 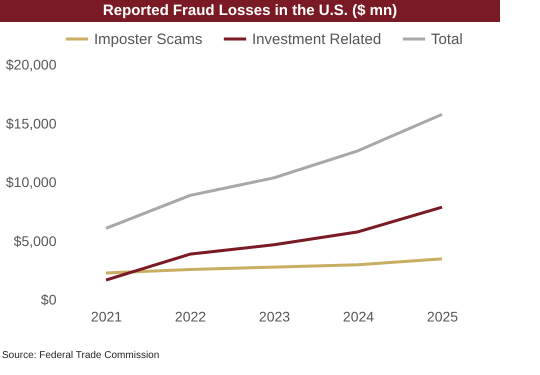 What do you see at coordinates (148, 39) in the screenshot?
I see `legend-label: Imposter Scams` at bounding box center [148, 39].